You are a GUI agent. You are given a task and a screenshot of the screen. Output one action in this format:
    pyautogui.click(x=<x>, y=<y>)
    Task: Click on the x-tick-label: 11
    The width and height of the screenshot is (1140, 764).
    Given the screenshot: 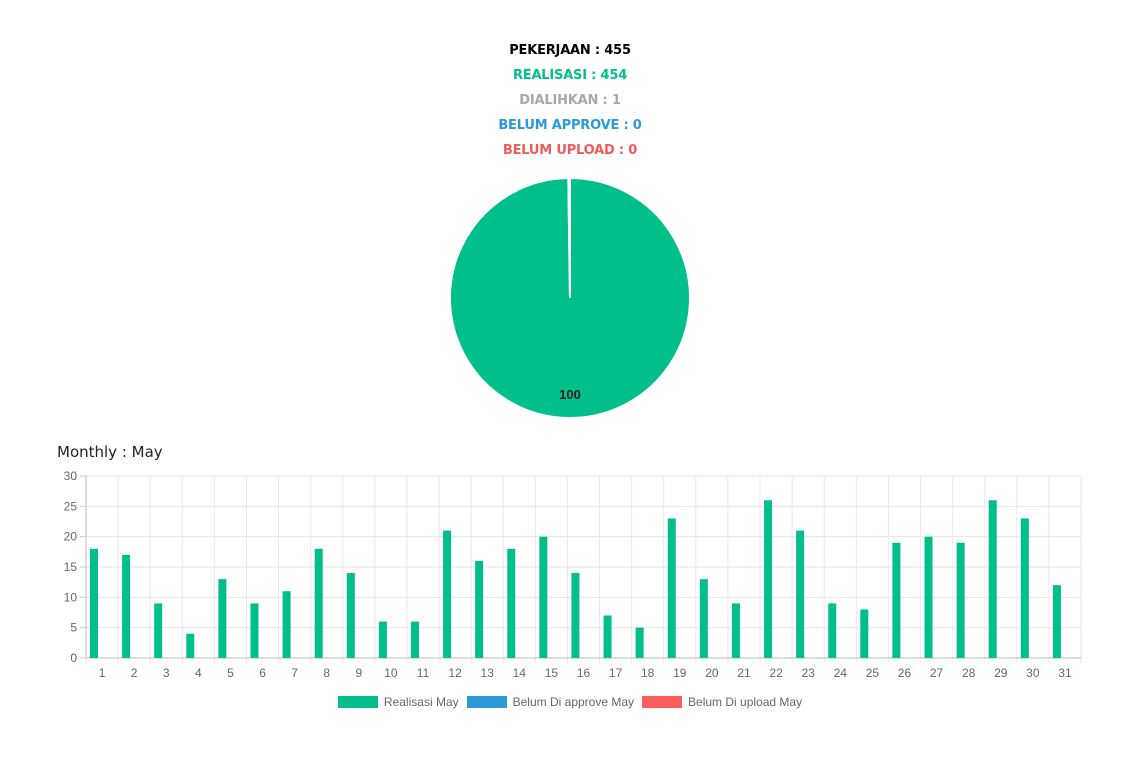 What is the action you would take?
    pyautogui.click(x=423, y=673)
    